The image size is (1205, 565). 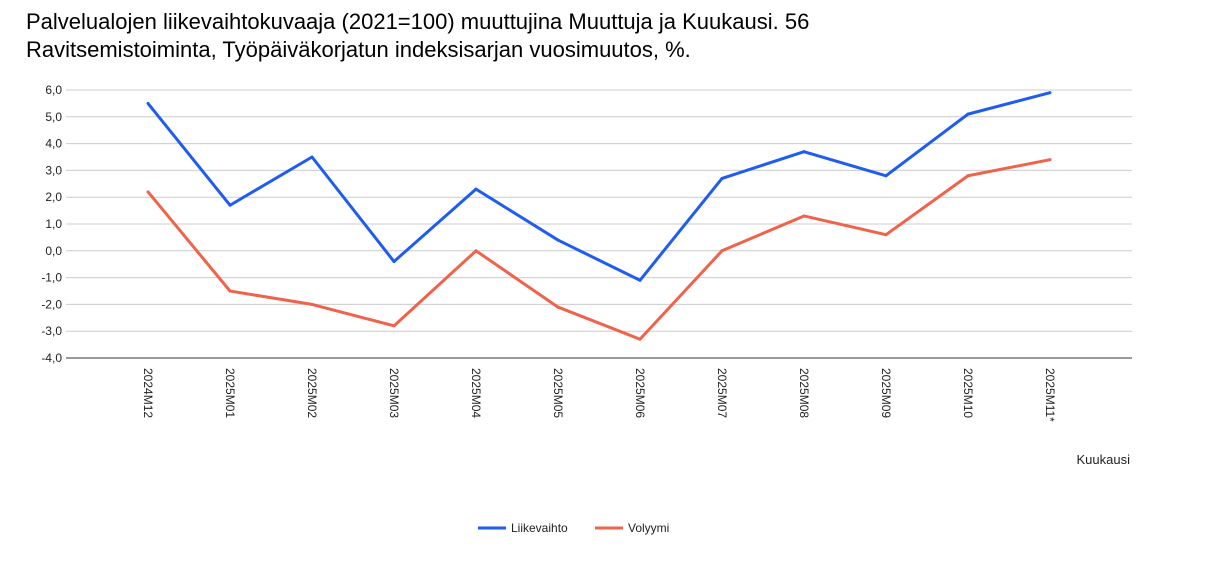 I want to click on x-tick-label: 2025M04, so click(x=476, y=393).